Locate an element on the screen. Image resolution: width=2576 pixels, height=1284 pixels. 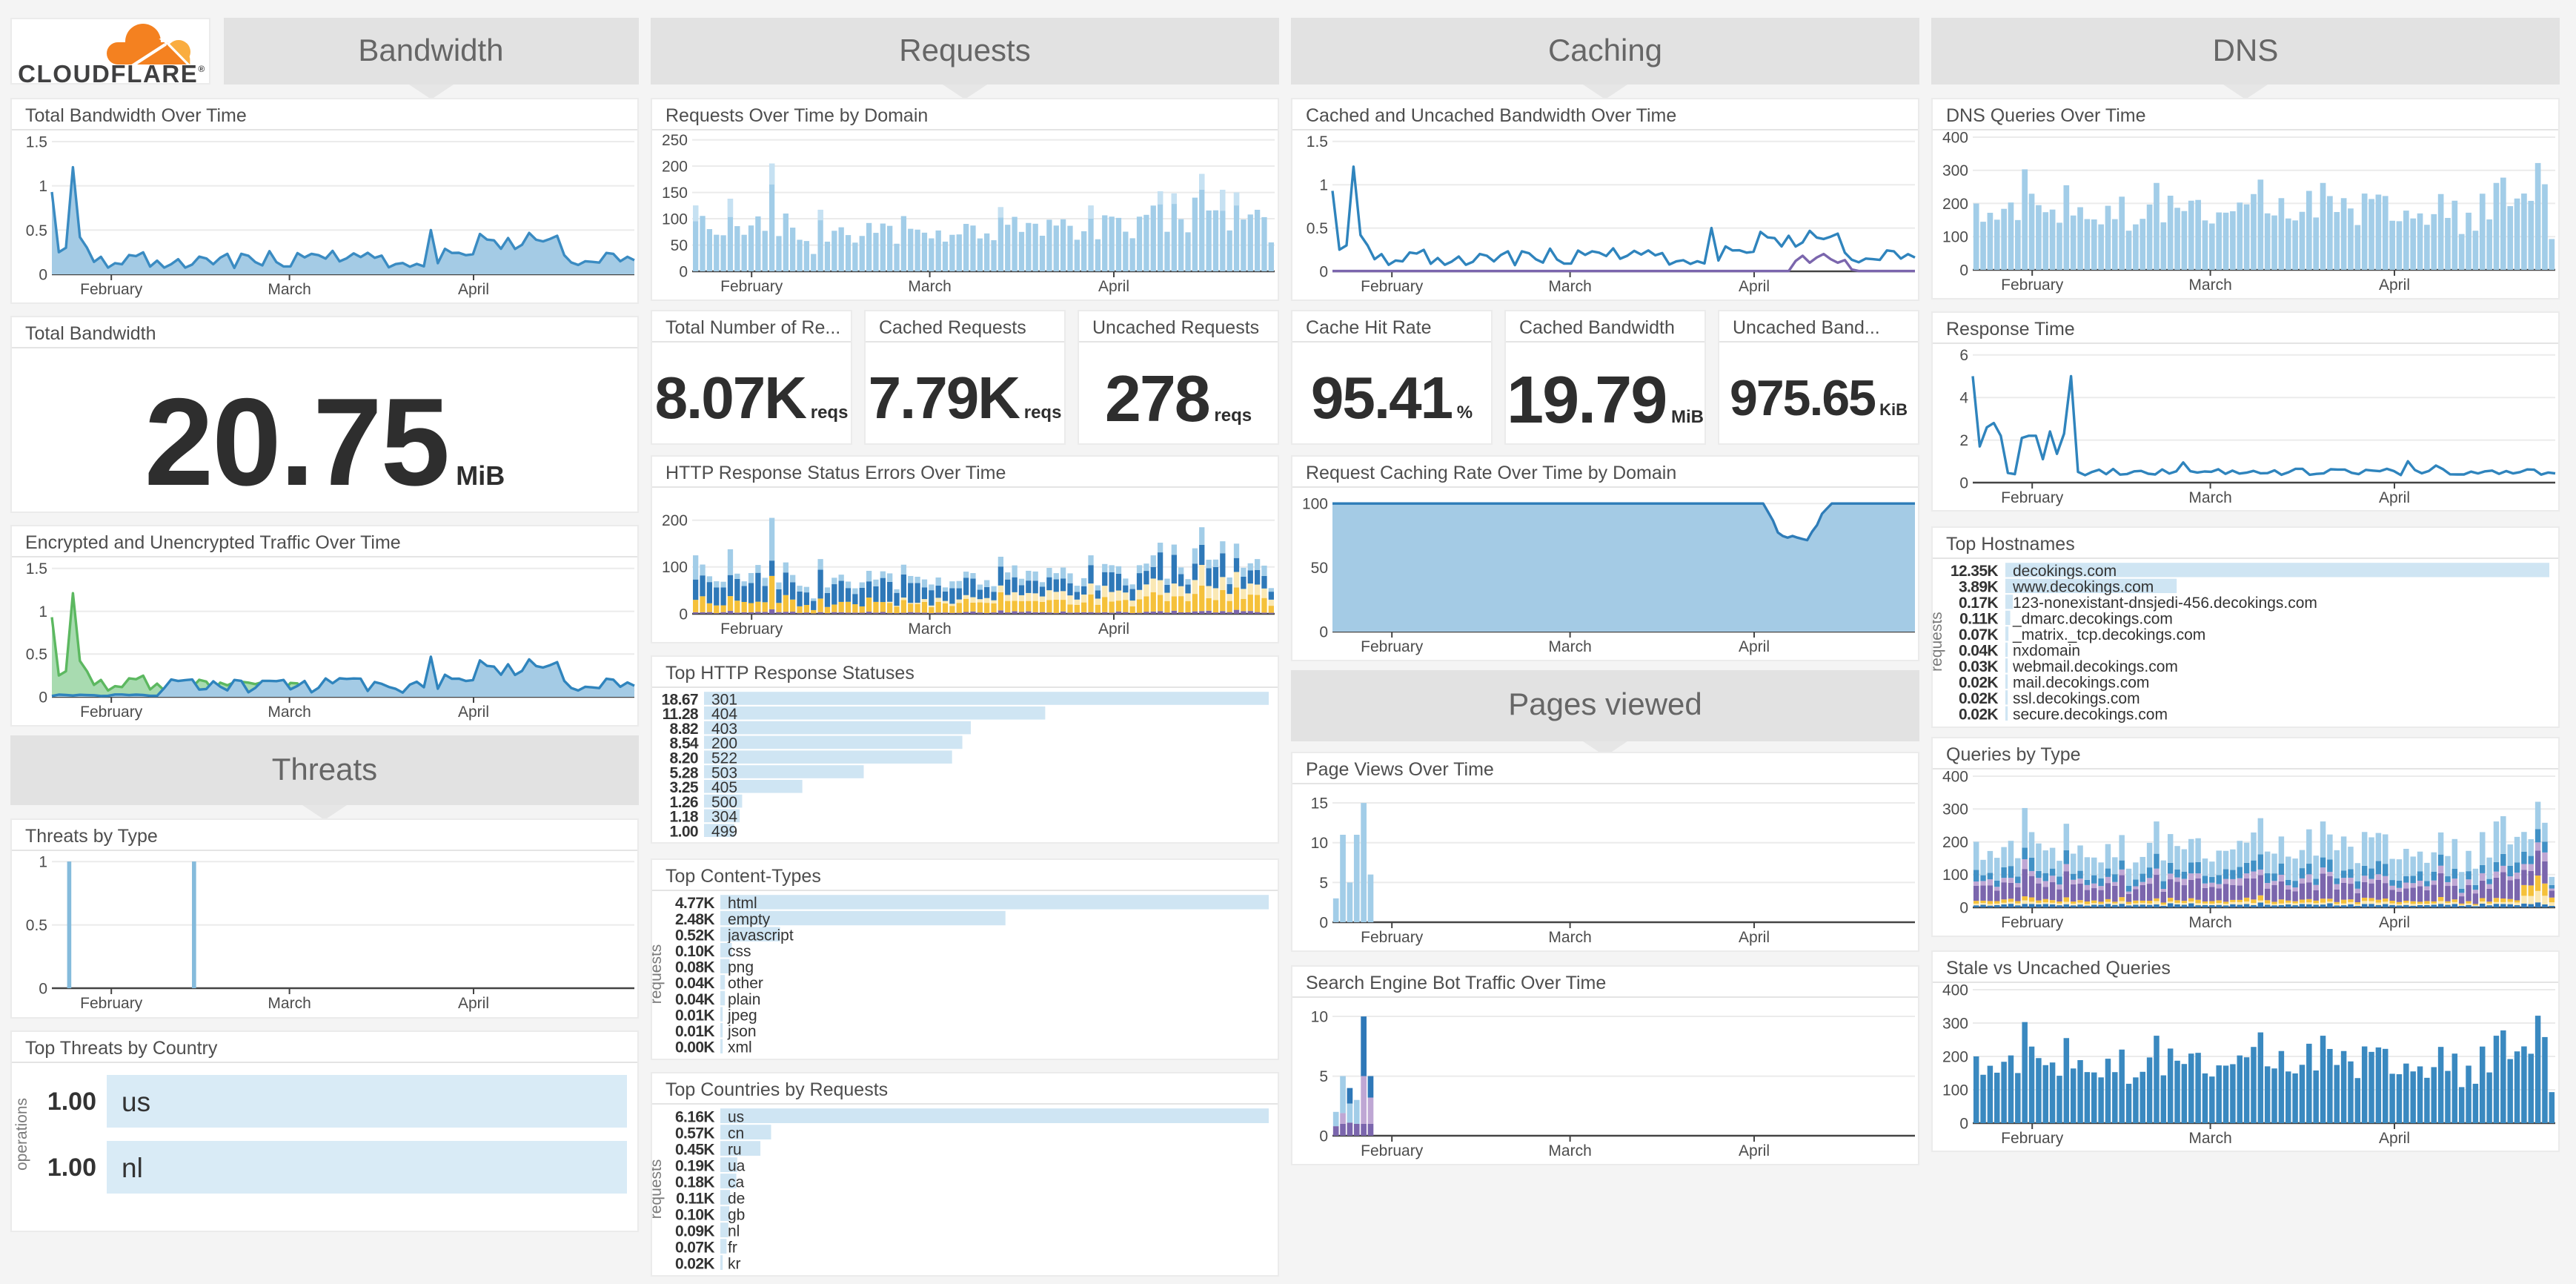
svg-text: json is located at coordinates (742, 1030).